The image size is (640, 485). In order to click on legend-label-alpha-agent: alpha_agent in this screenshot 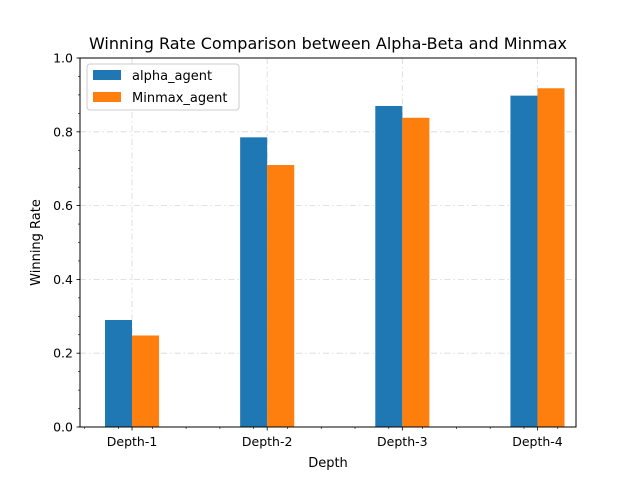, I will do `click(172, 76)`.